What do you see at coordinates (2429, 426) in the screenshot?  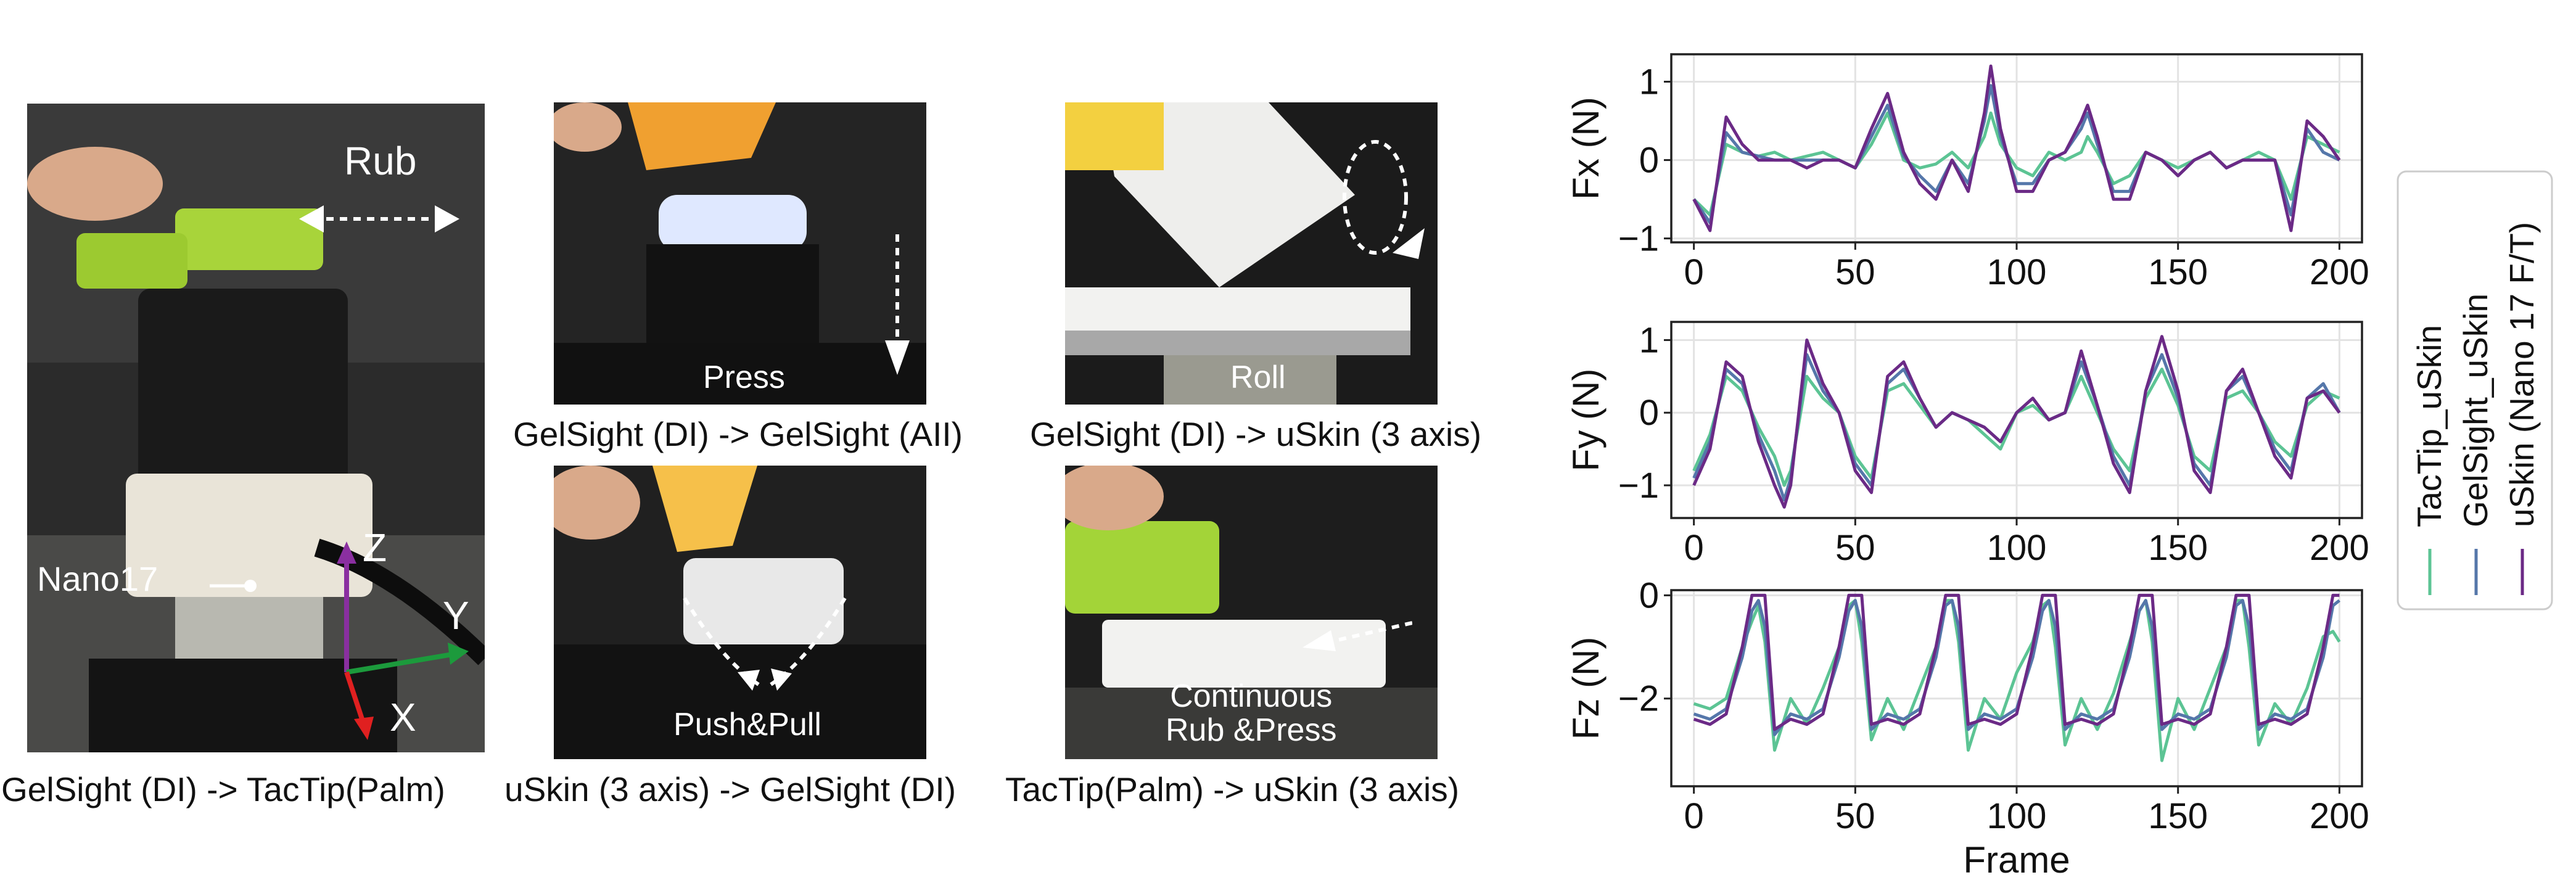 I see `legend-label-0: TacTip_uSkin` at bounding box center [2429, 426].